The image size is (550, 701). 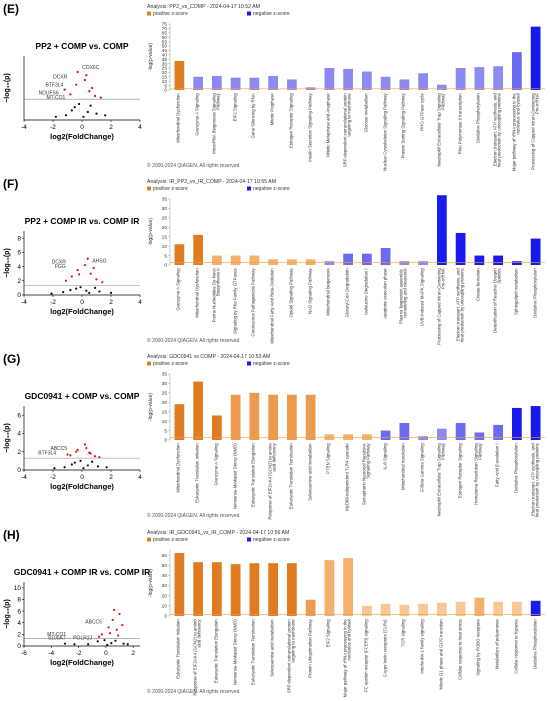 I want to click on gene-label: NDUFS6, so click(x=49, y=93).